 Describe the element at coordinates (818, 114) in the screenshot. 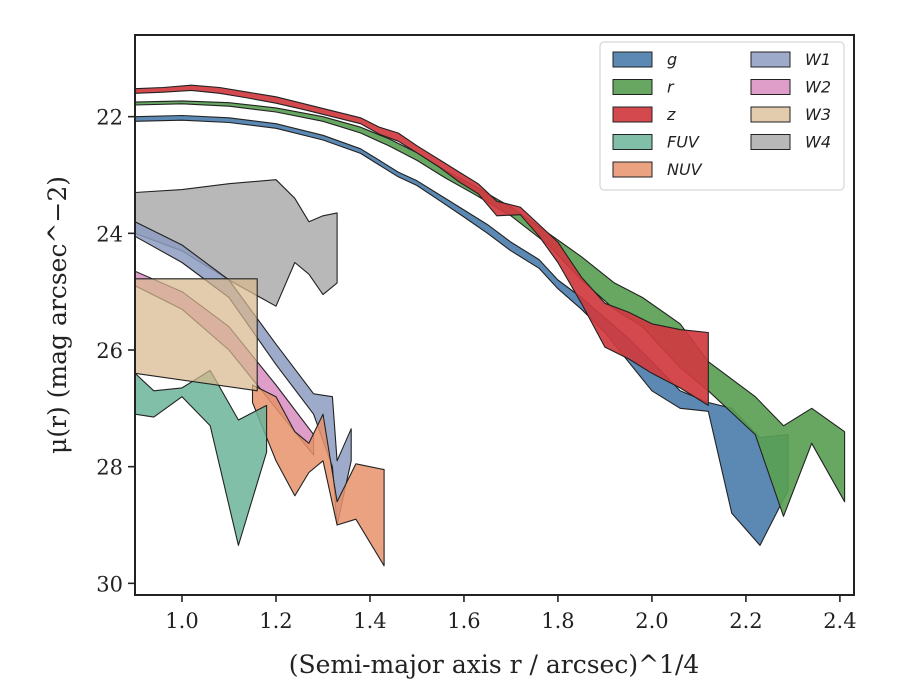

I see `legend-label: W3` at that location.